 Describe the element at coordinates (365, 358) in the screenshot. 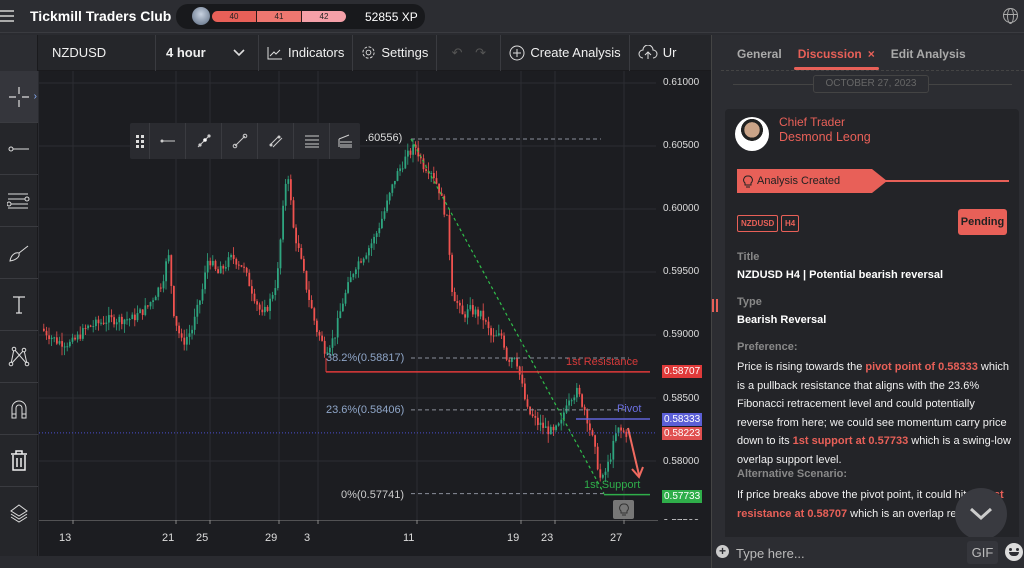

I see `fib-38-label: 38.2%(0.58817)` at that location.